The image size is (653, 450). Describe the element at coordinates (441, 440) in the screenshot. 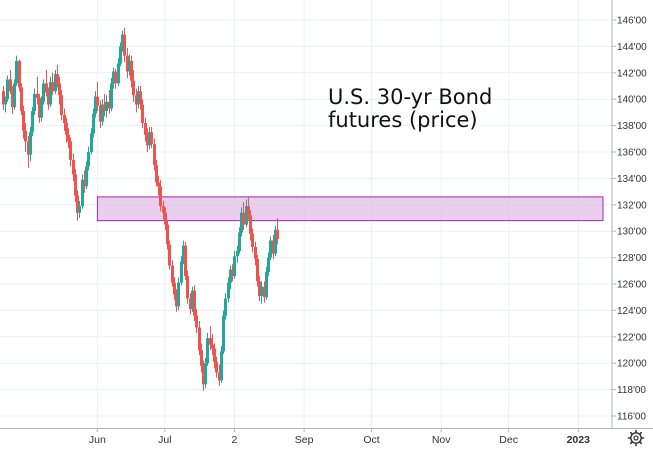

I see `time-tick-label: Nov` at that location.